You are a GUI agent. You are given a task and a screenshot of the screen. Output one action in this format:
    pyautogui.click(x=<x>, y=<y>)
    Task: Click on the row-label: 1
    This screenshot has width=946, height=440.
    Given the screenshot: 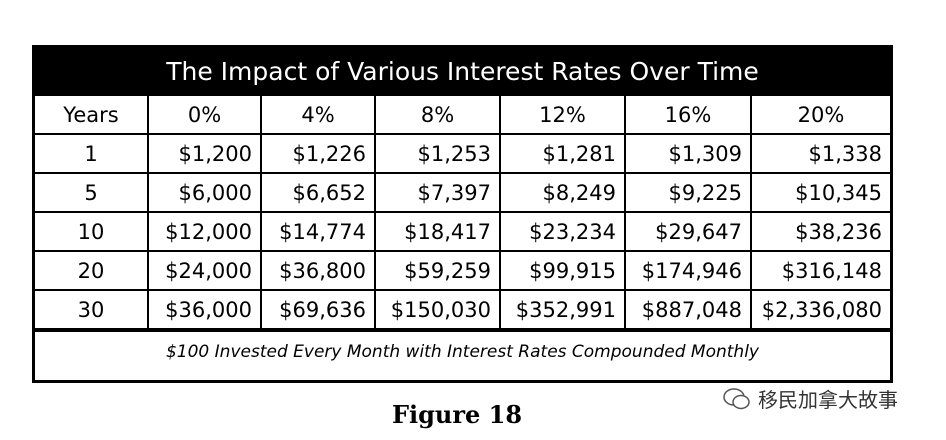 What is the action you would take?
    pyautogui.click(x=92, y=154)
    